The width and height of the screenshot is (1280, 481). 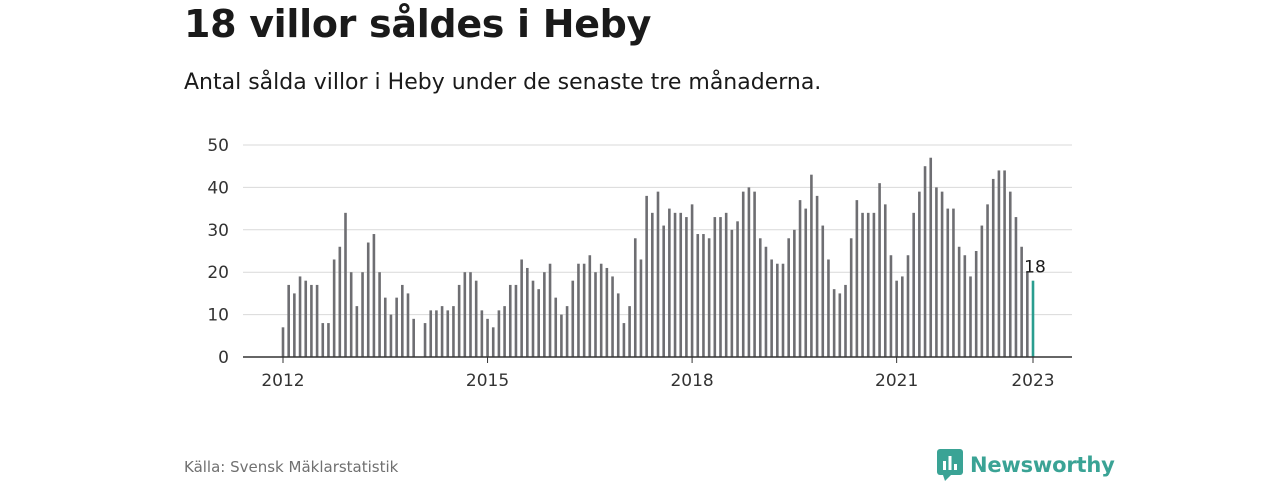 I want to click on y-tick-label: 40, so click(x=218, y=188).